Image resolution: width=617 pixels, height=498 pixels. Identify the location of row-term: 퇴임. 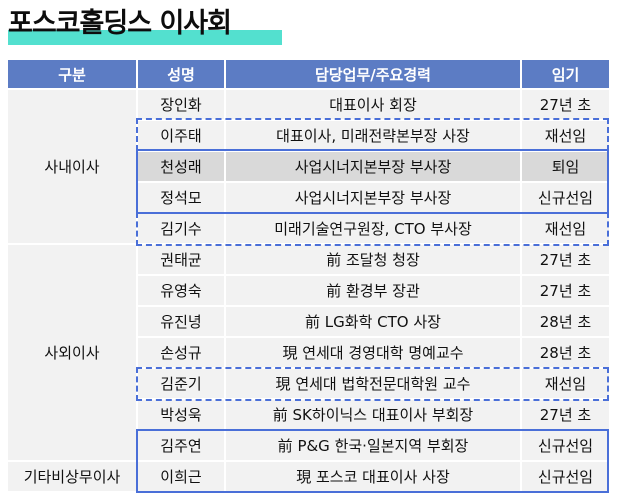
(565, 166).